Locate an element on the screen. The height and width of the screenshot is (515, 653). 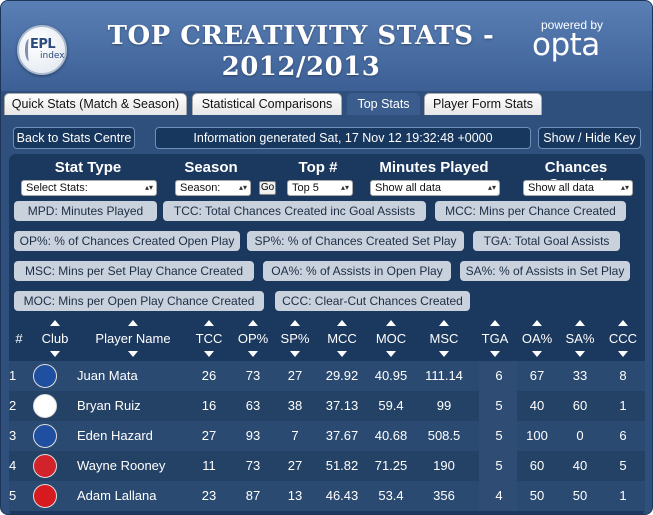
column-header-club: Club is located at coordinates (55, 338).